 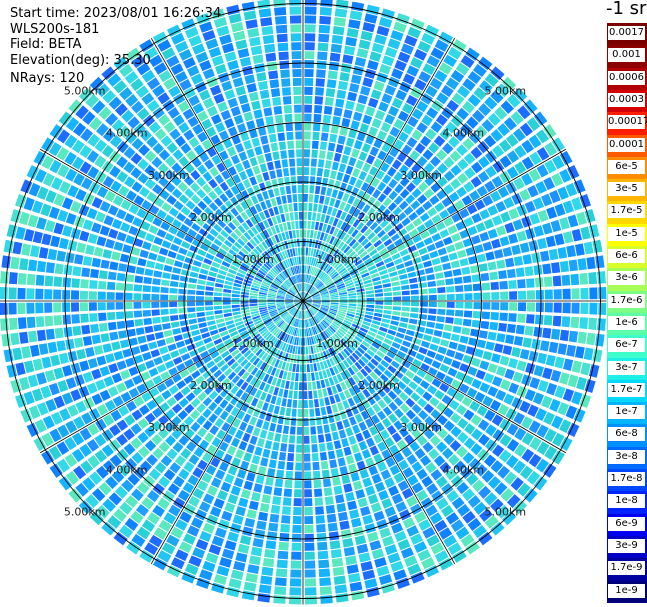 What do you see at coordinates (47, 78) in the screenshot?
I see `nrays-text: NRays: 120` at bounding box center [47, 78].